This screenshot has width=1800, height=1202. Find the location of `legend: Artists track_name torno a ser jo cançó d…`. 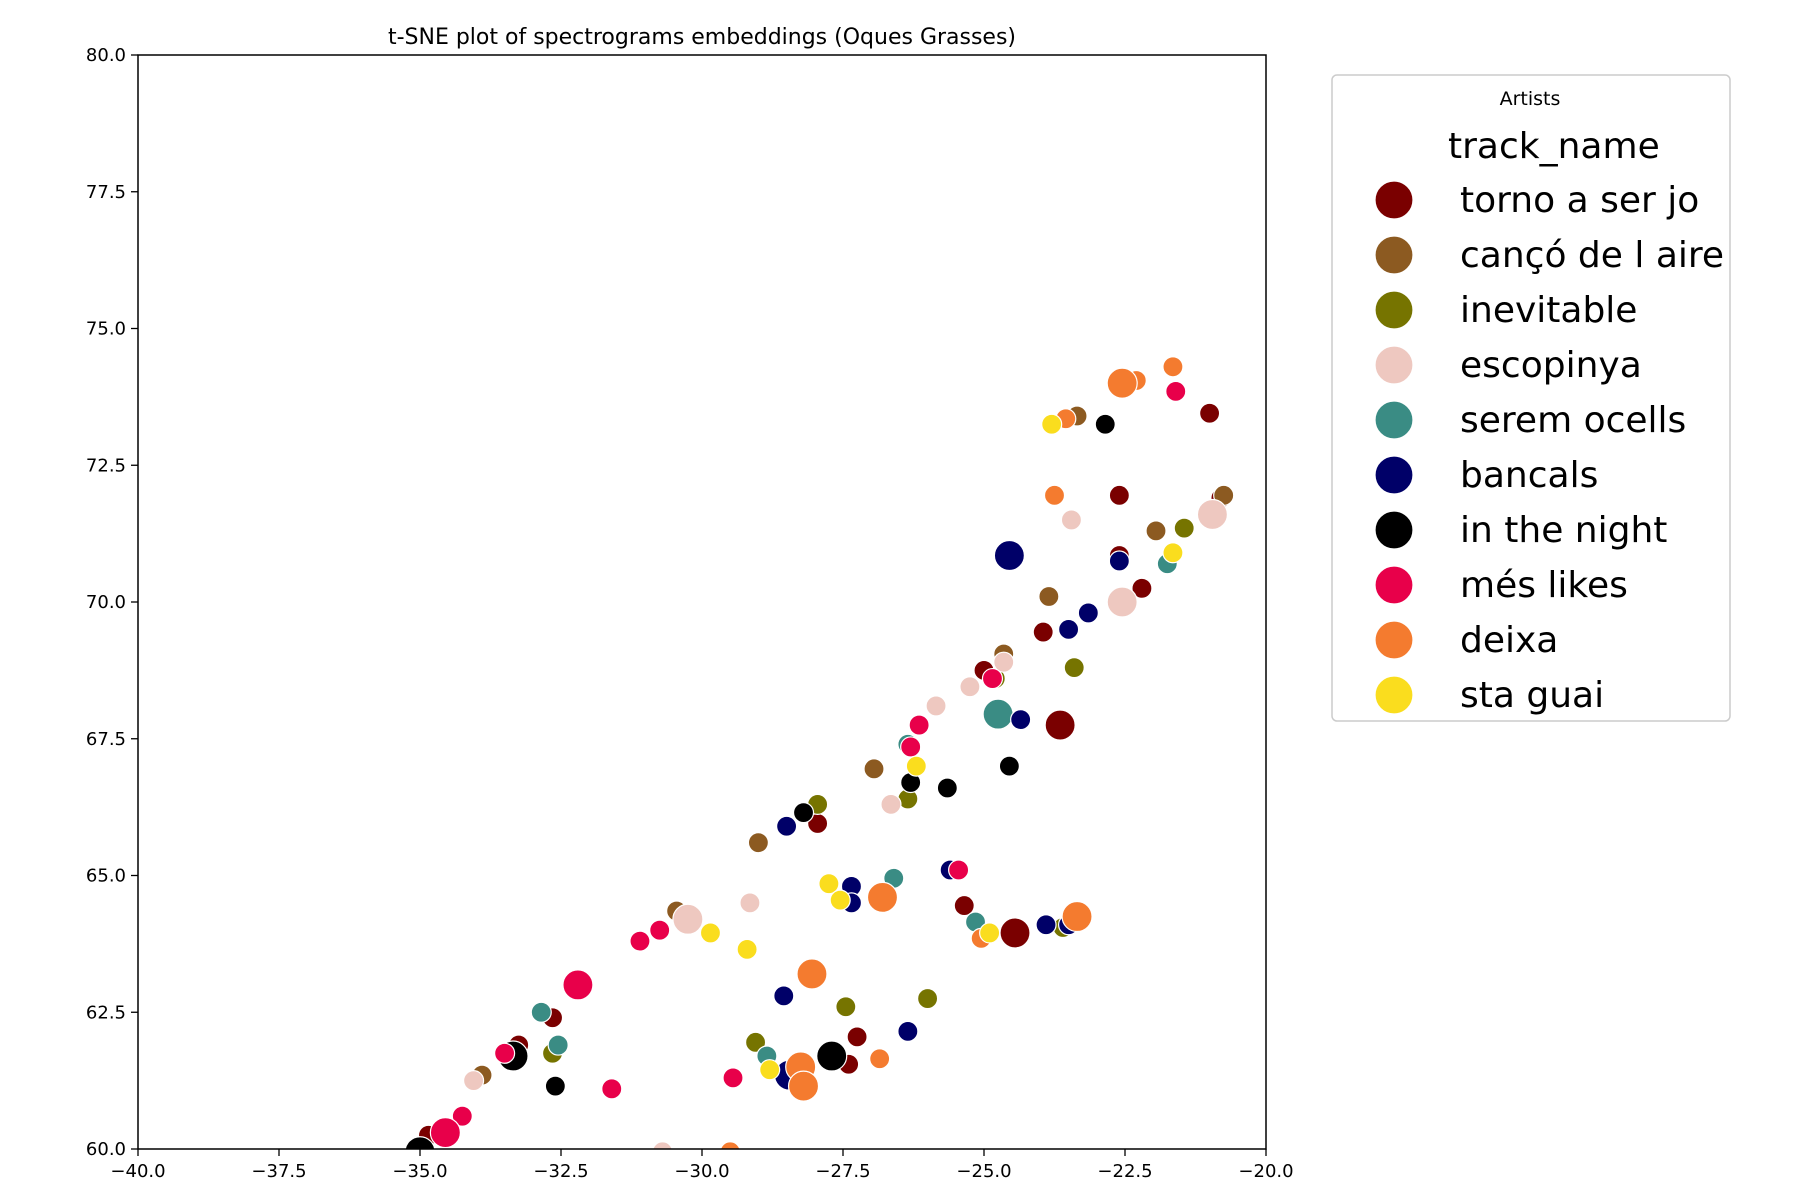

legend: Artists track_name torno a ser jo cançó d… is located at coordinates (1531, 398).